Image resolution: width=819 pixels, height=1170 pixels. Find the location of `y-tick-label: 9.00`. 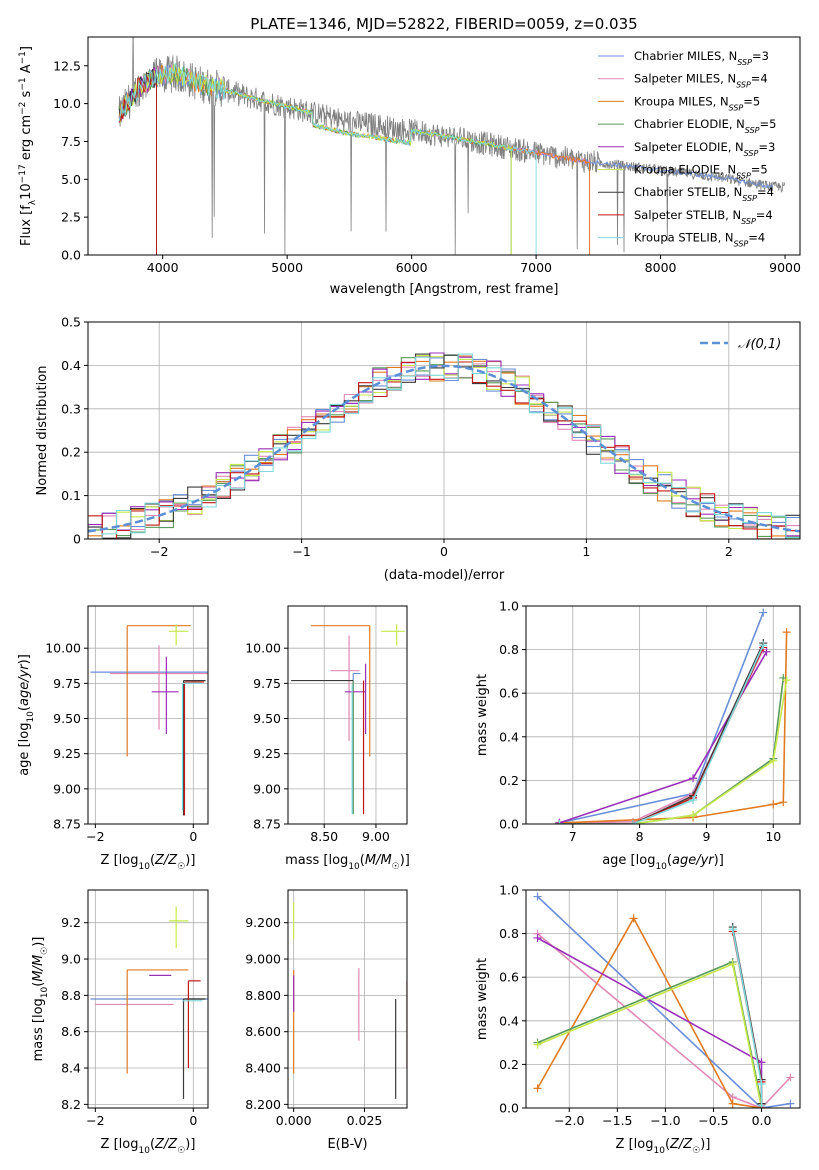

y-tick-label: 9.00 is located at coordinates (67, 788).